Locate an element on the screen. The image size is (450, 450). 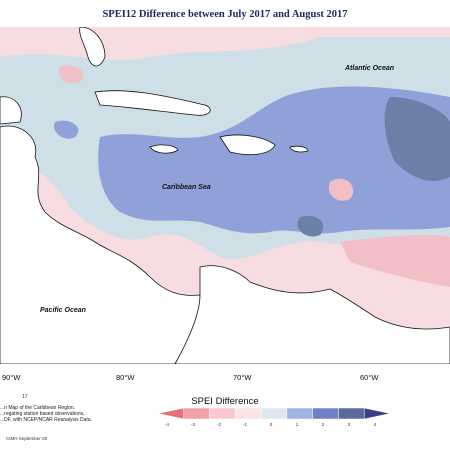
longitude-label-60w: 60°W is located at coordinates (369, 377).